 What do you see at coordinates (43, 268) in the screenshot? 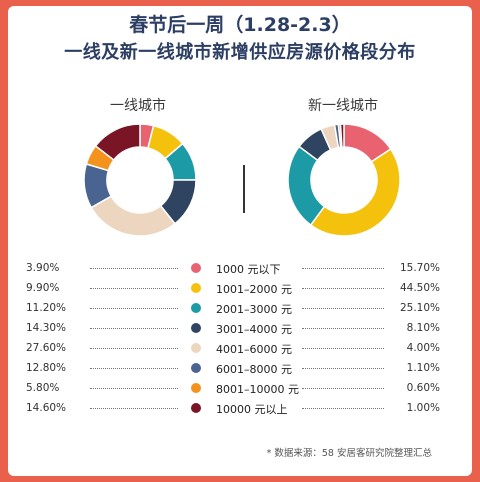
I see `tier1-value: 3.90%` at bounding box center [43, 268].